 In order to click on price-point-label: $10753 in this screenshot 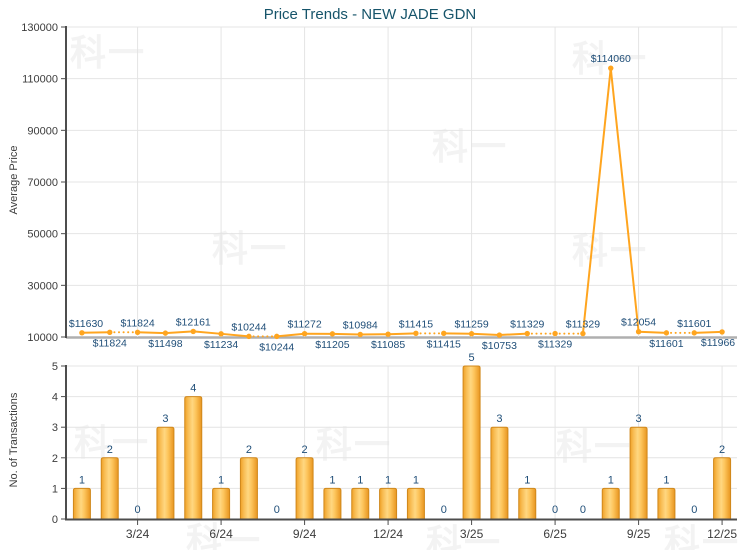, I will do `click(499, 346)`.